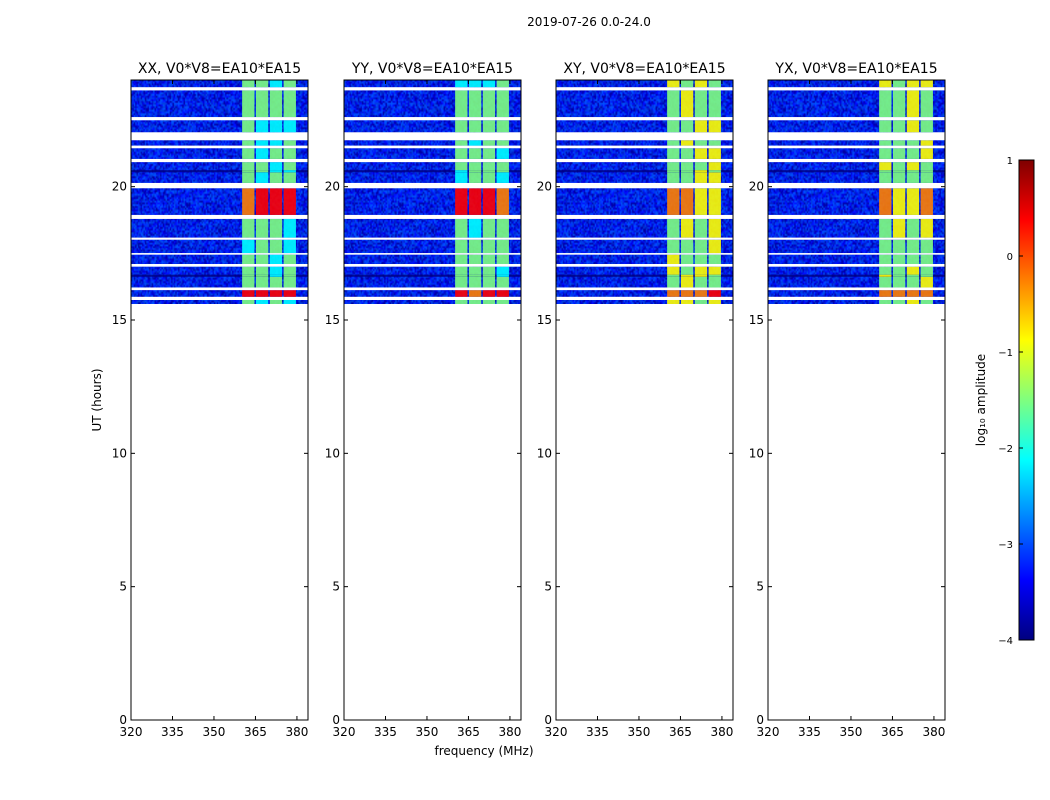 This screenshot has width=1050, height=800. What do you see at coordinates (1026, 400) in the screenshot?
I see `colorbar-gradient-rect` at bounding box center [1026, 400].